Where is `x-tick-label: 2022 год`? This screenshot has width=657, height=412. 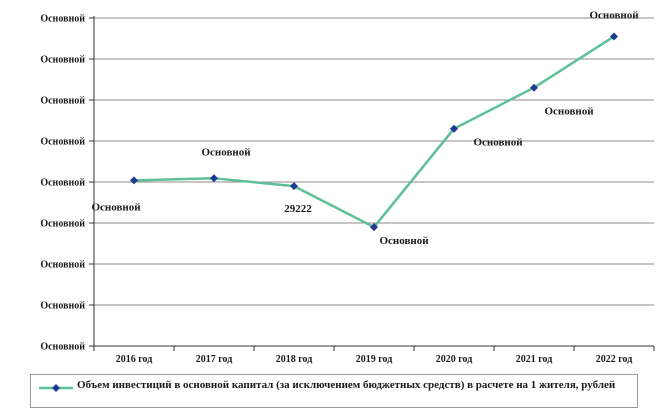
x-tick-label: 2022 год is located at coordinates (614, 359).